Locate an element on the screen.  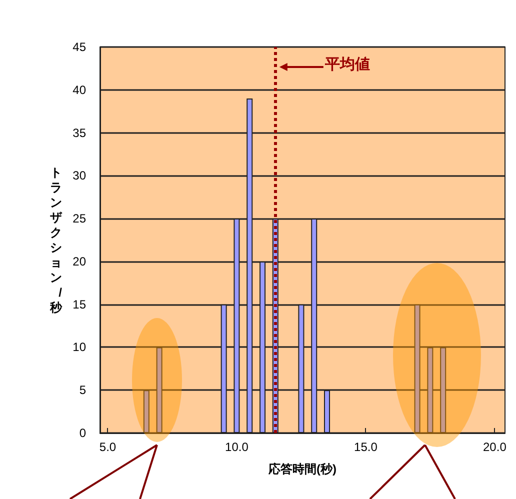
x-tick-label: 15.0 is located at coordinates (366, 447).